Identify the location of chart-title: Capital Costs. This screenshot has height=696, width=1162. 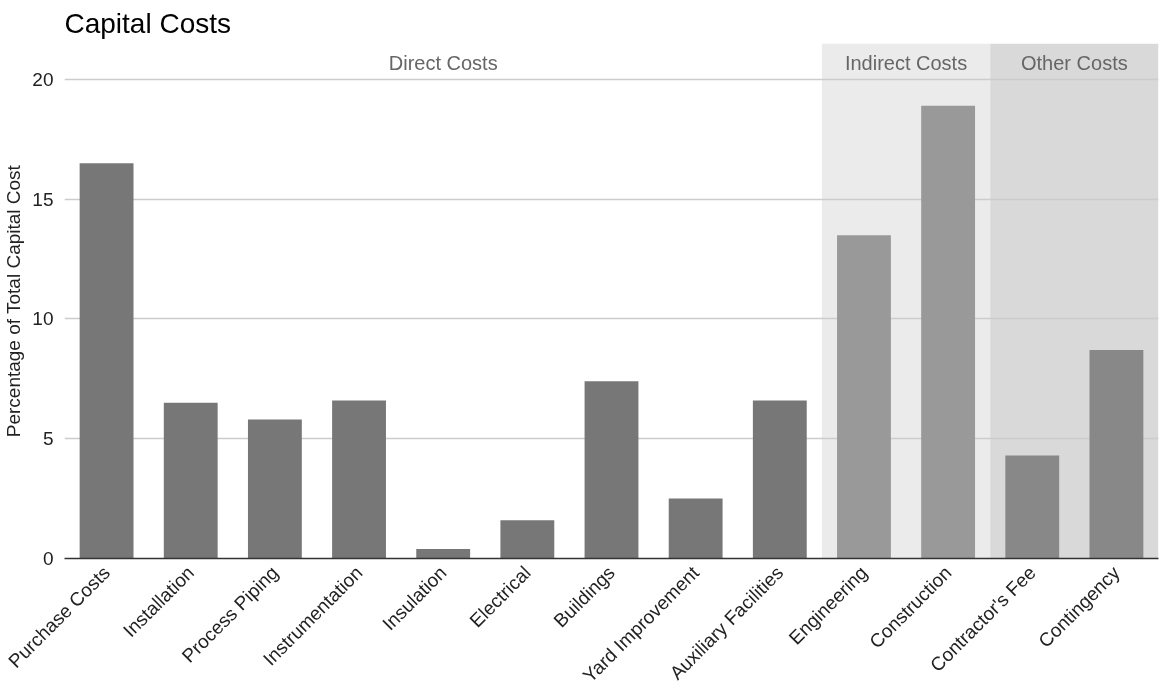
(148, 23).